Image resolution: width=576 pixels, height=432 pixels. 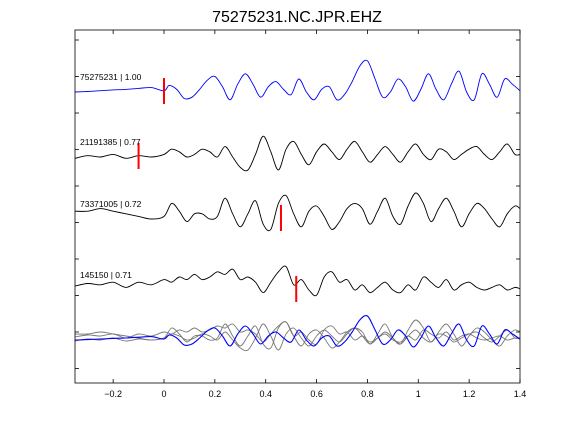 What do you see at coordinates (110, 142) in the screenshot?
I see `trace-label-21191385: 21191385 | 0.77` at bounding box center [110, 142].